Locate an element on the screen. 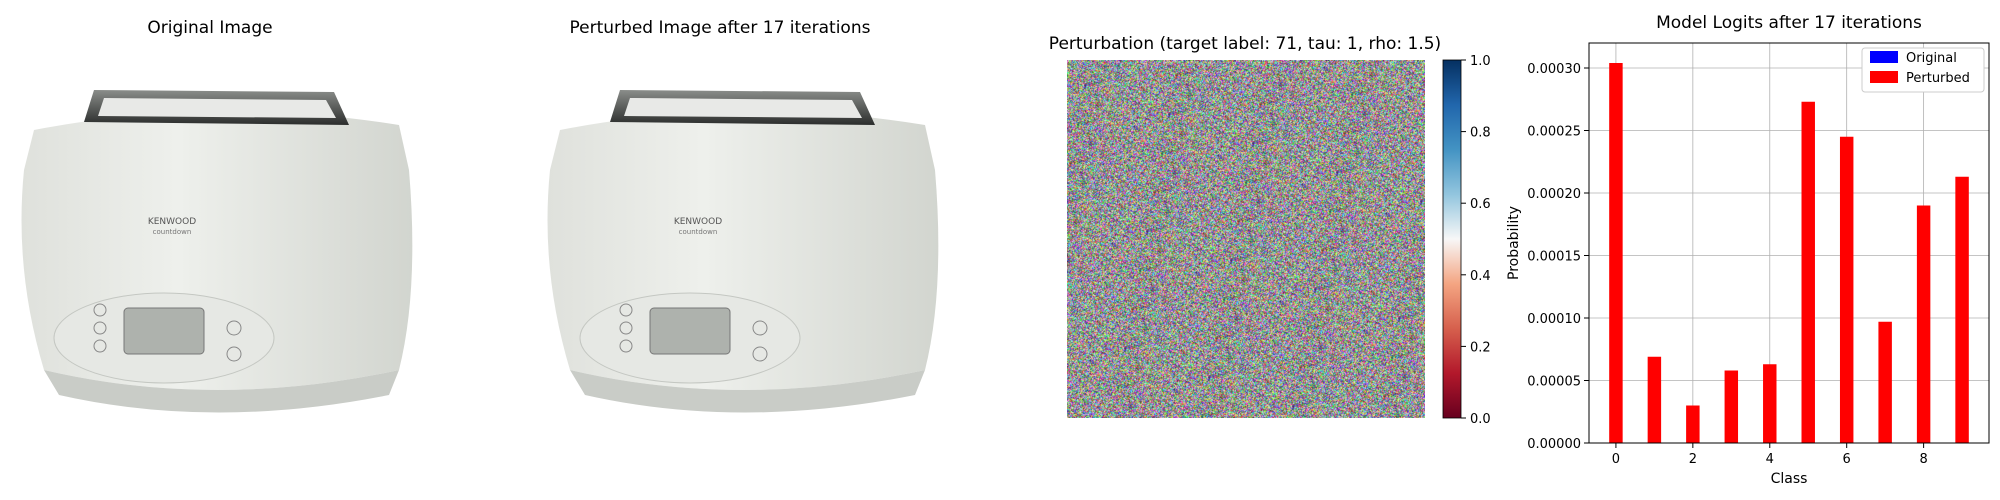 This screenshot has height=500, width=2000. x-tick-label: 4 is located at coordinates (1770, 459).